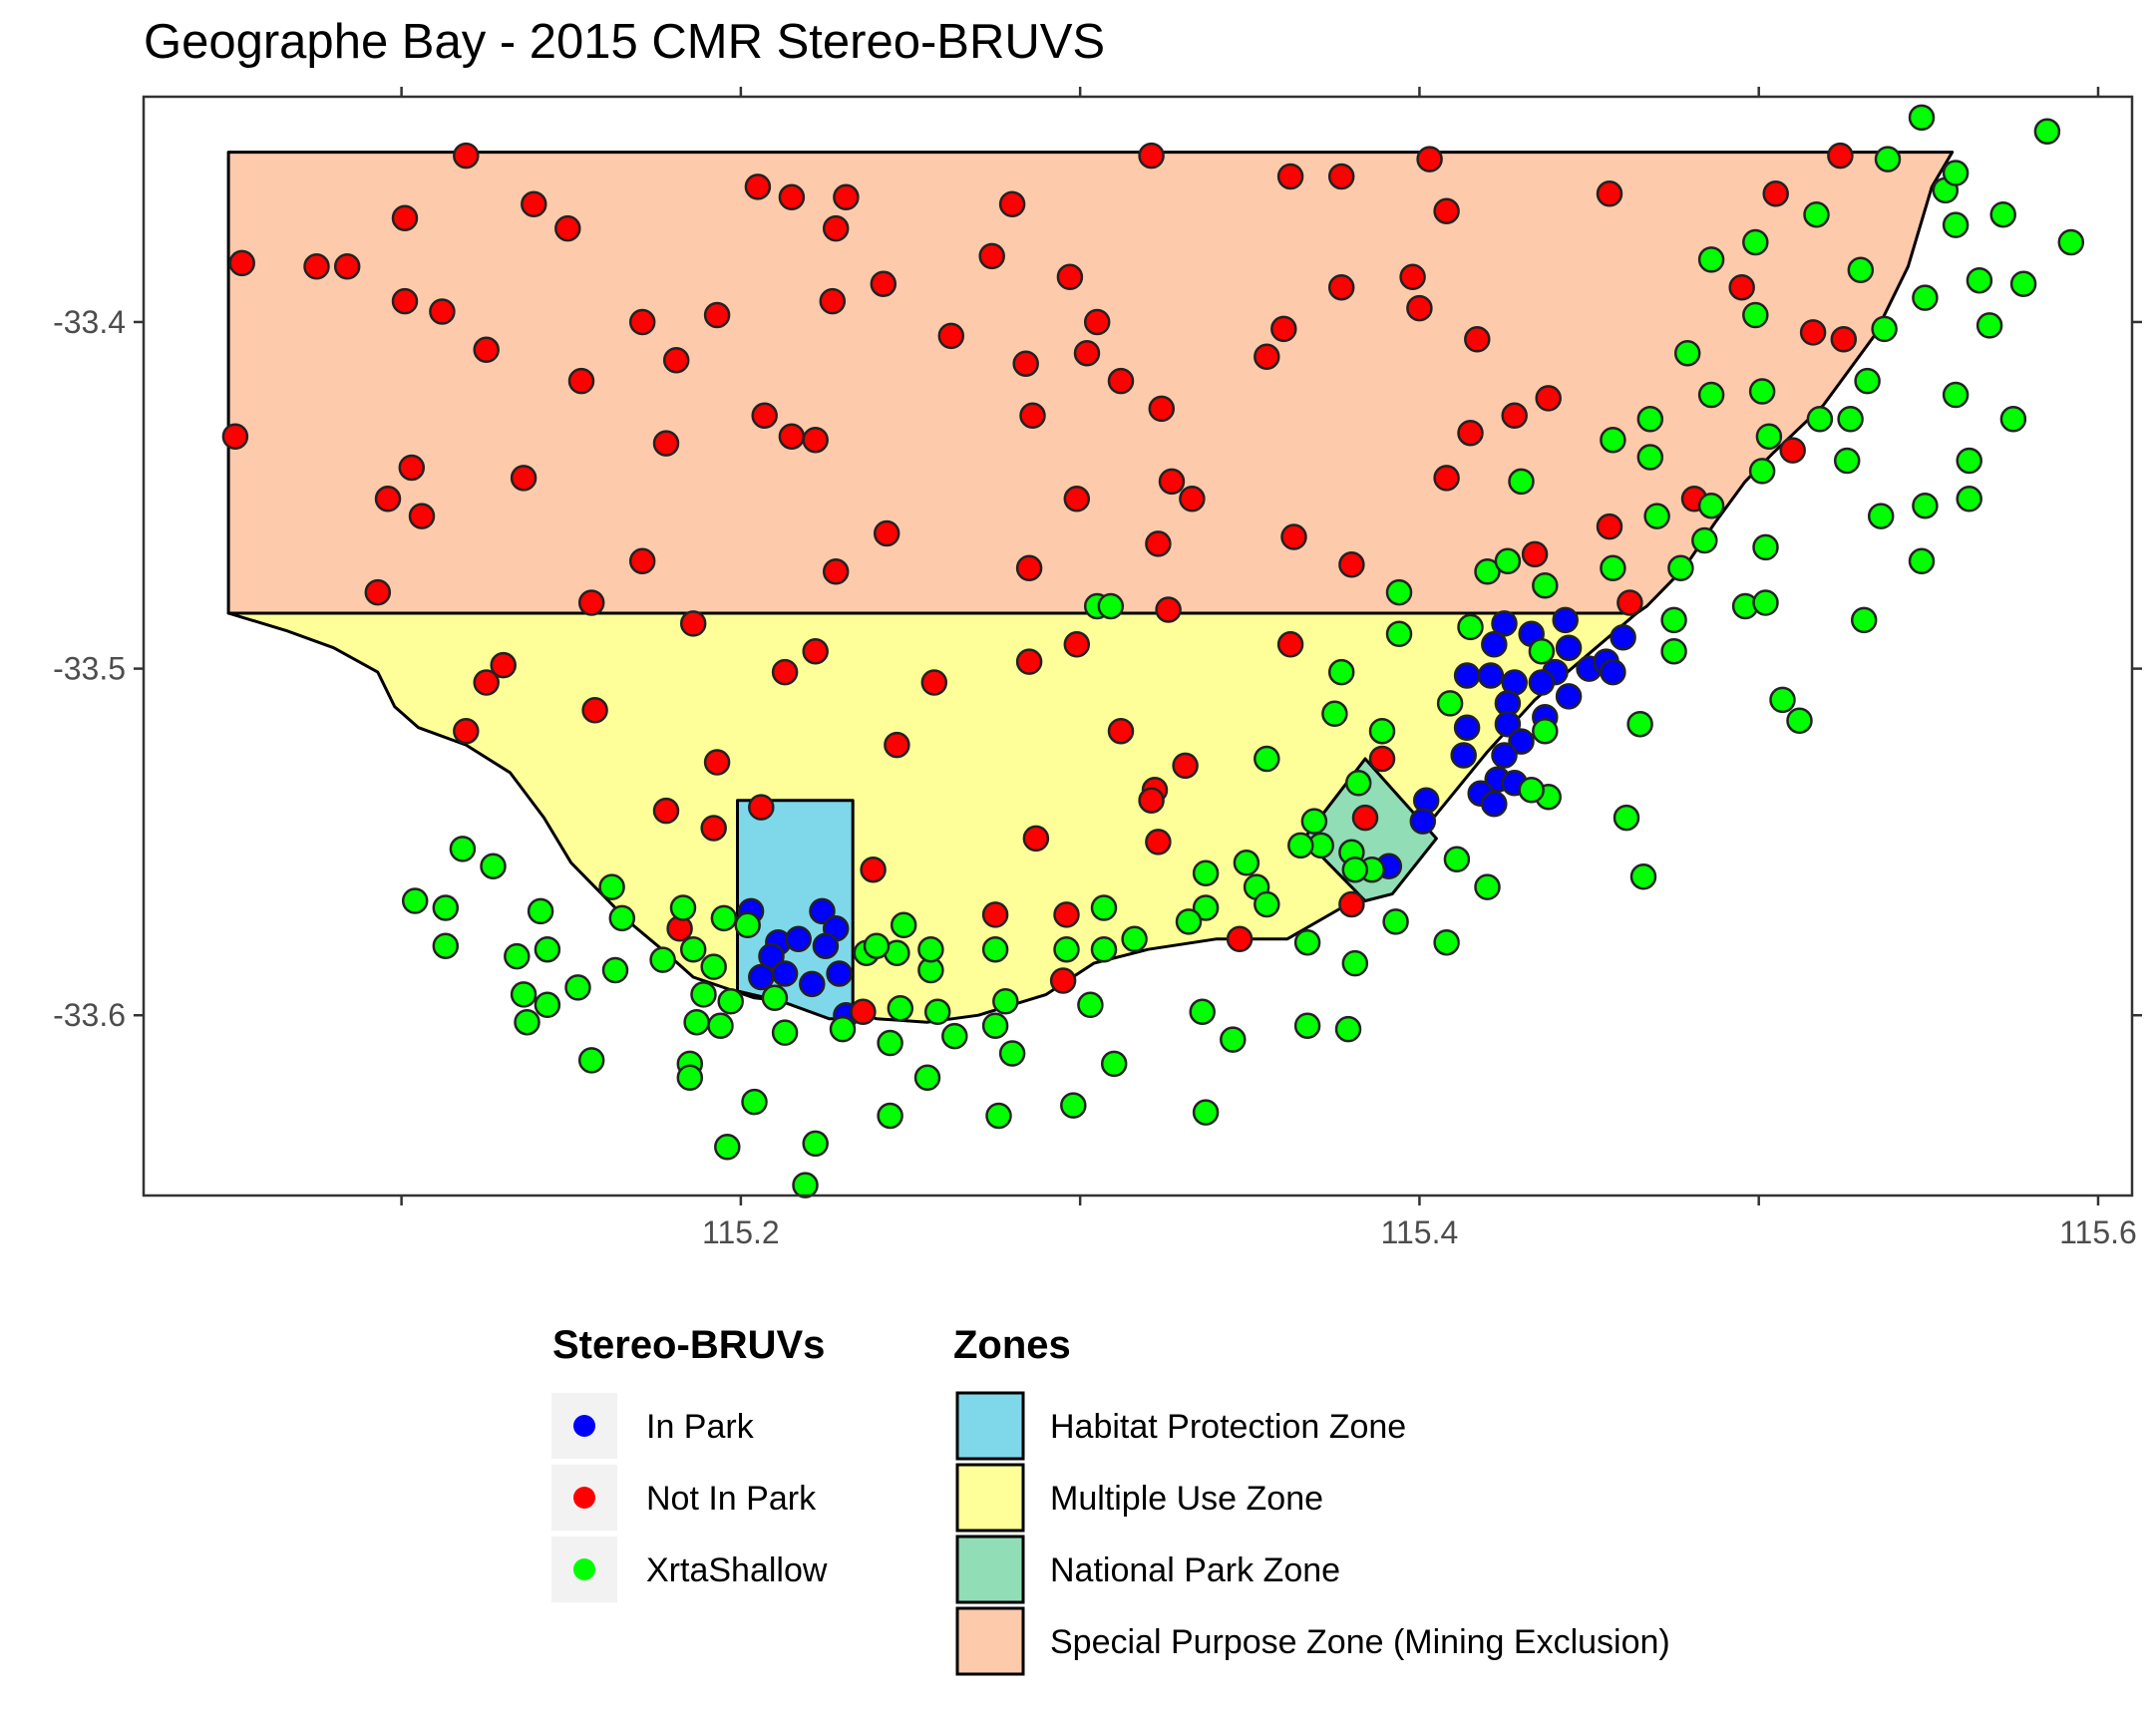 This screenshot has height=1713, width=2156. I want to click on legend-key-in-park, so click(584, 1426).